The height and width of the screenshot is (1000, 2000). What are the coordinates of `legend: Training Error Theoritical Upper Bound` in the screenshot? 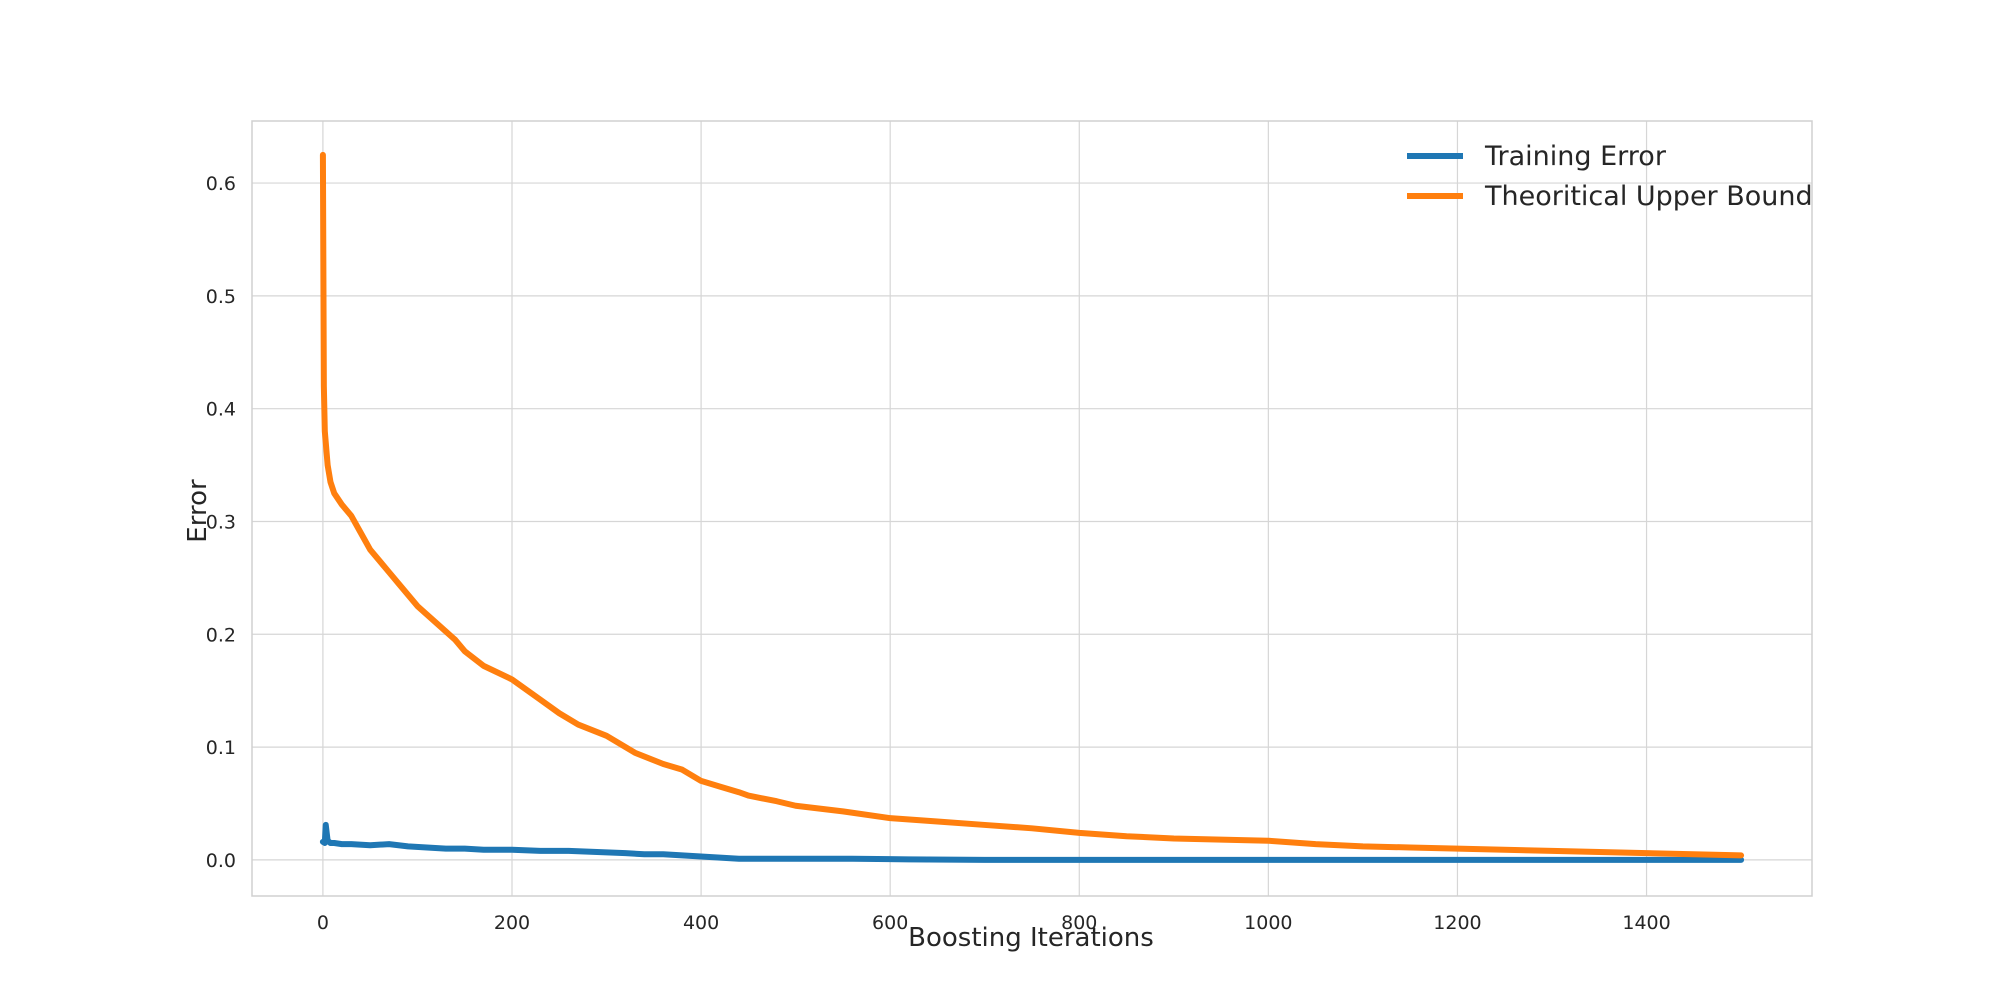 It's located at (1610, 176).